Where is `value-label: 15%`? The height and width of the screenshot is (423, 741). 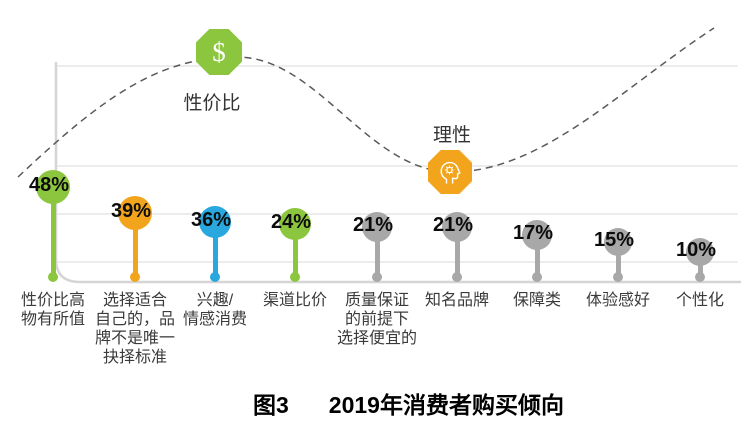 value-label: 15% is located at coordinates (614, 240).